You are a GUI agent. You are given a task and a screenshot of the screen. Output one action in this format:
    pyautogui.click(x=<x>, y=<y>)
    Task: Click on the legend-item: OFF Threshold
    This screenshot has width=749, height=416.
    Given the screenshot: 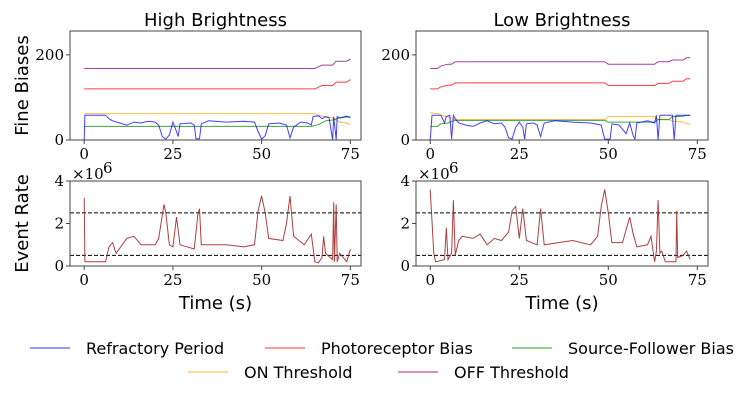 What is the action you would take?
    pyautogui.click(x=483, y=372)
    